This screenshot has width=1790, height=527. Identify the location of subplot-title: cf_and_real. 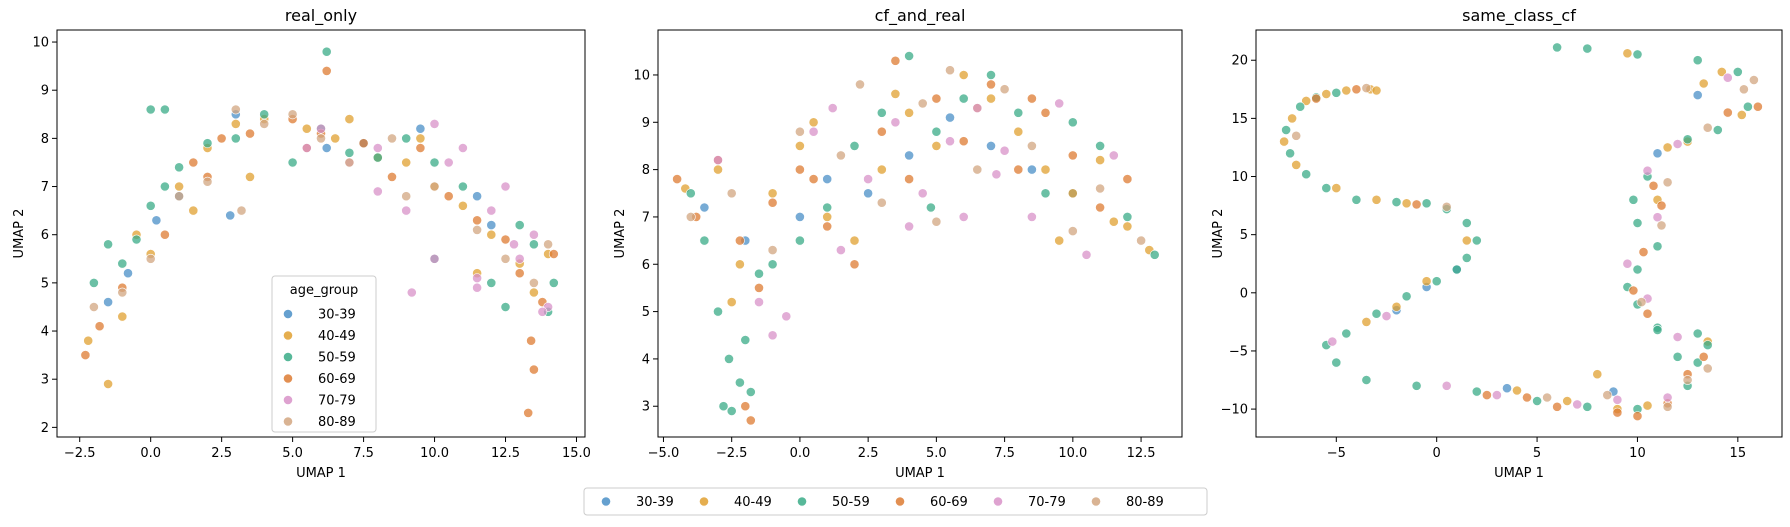
(920, 16).